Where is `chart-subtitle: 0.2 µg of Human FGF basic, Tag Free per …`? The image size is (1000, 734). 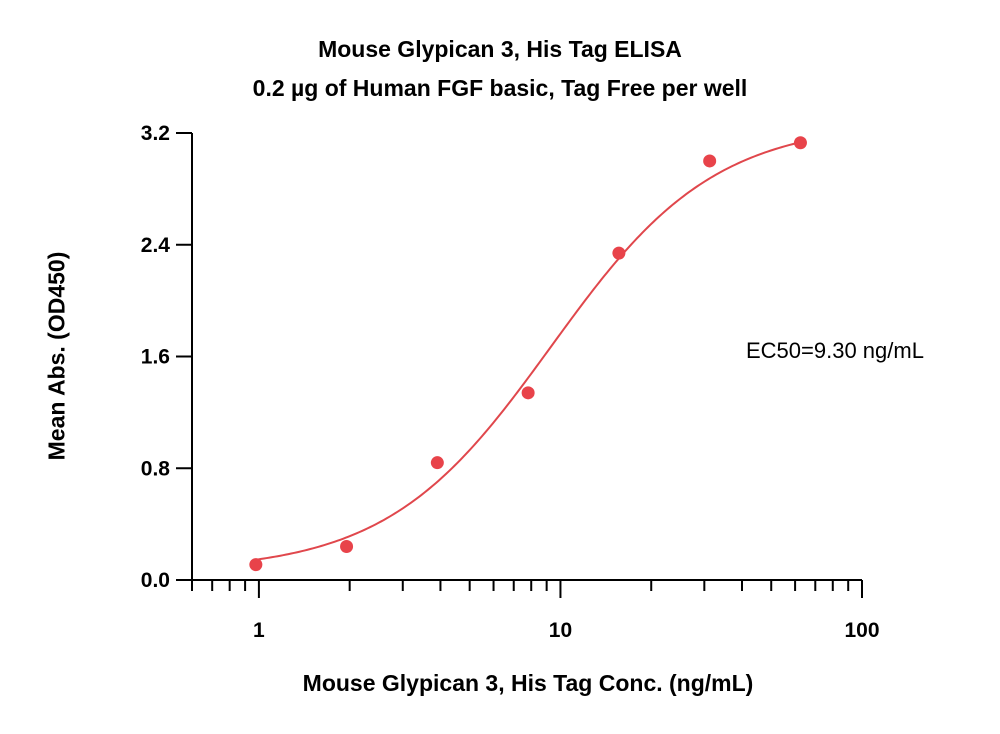 chart-subtitle: 0.2 µg of Human FGF basic, Tag Free per … is located at coordinates (500, 88).